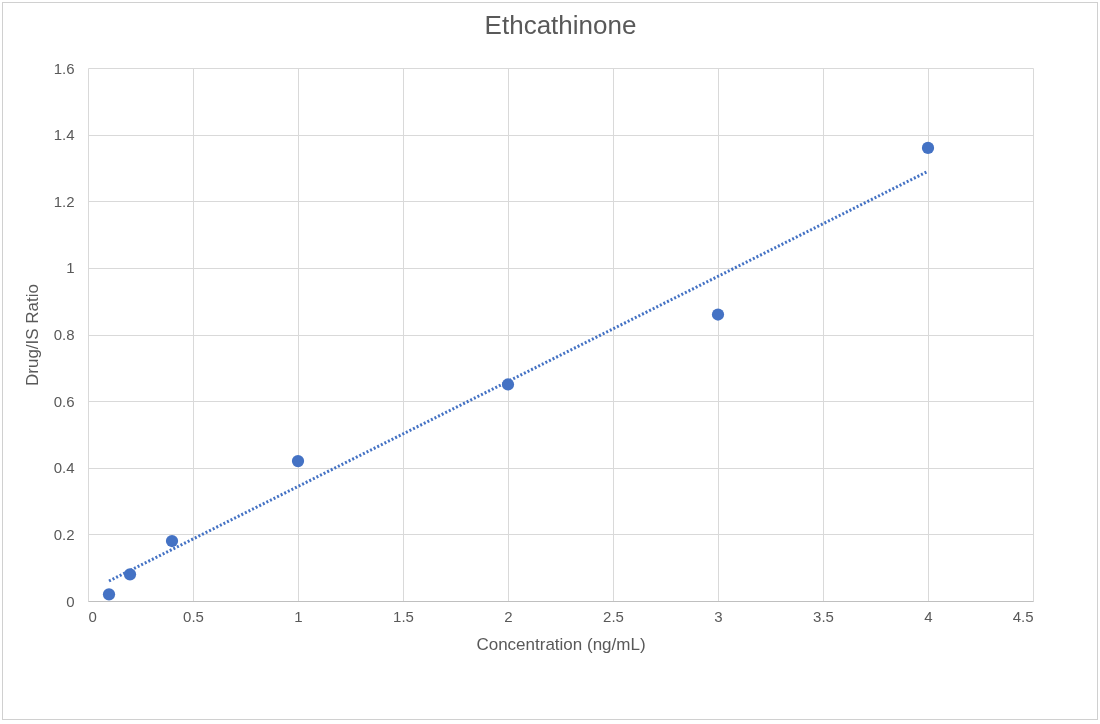 The width and height of the screenshot is (1100, 724). I want to click on x-axis-title: Concentration (ng/mL), so click(561, 644).